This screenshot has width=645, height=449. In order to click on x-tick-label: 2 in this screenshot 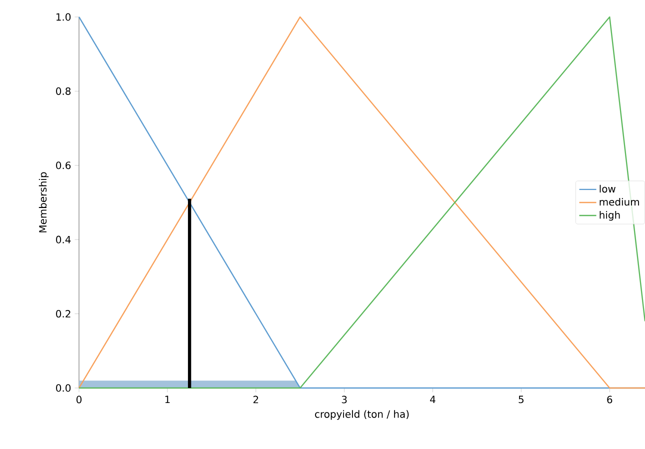, I will do `click(255, 400)`.